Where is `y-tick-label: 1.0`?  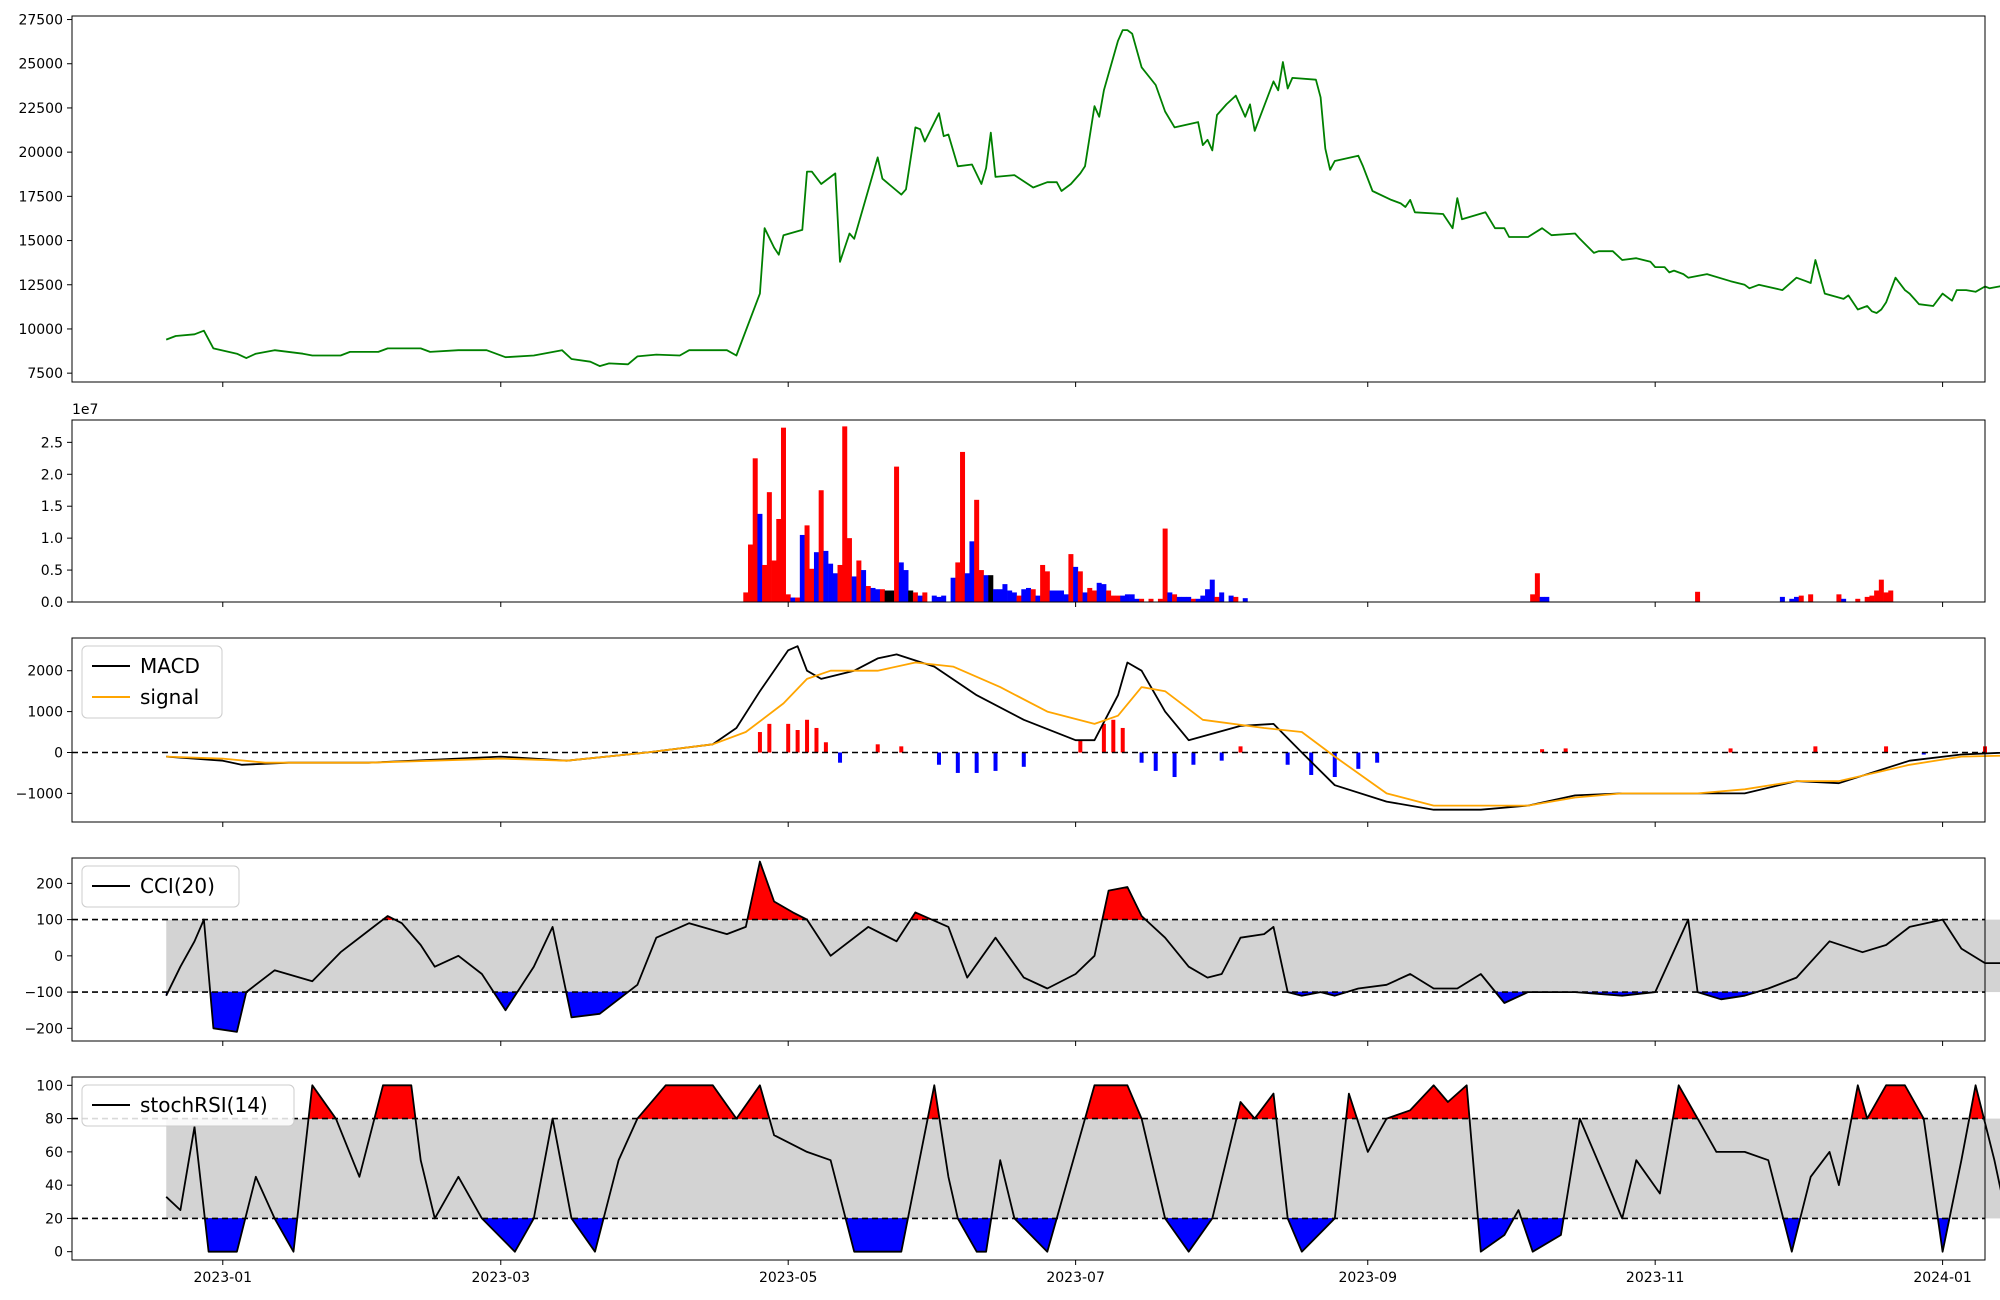
y-tick-label: 1.0 is located at coordinates (52, 539).